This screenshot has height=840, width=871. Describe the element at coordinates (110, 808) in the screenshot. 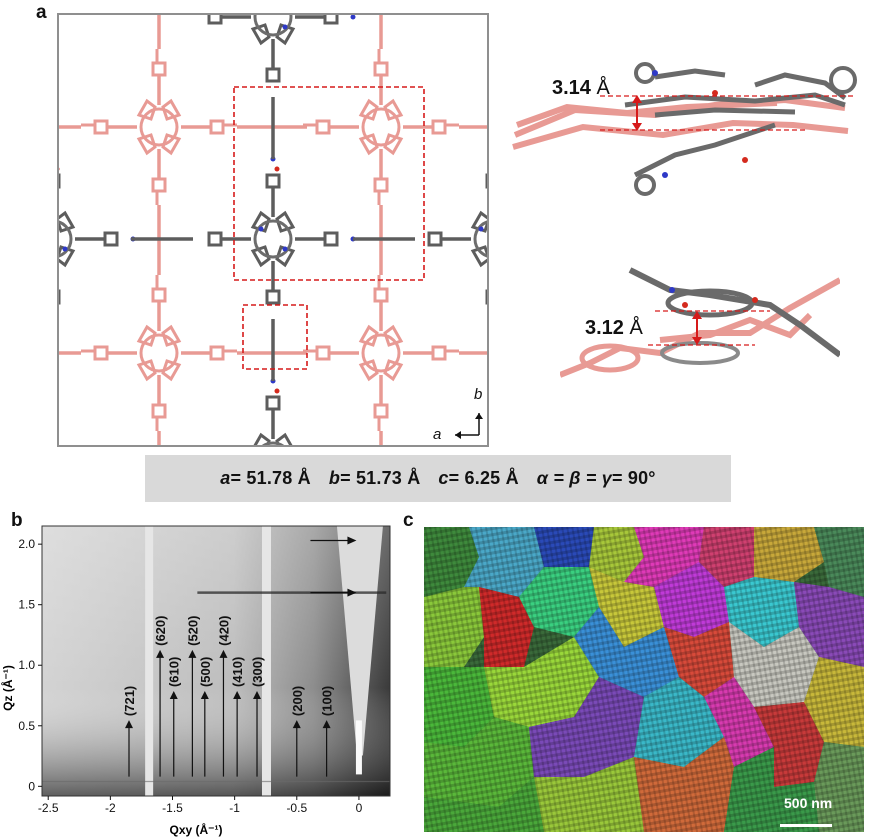

I see `x-tick-label: -2` at that location.